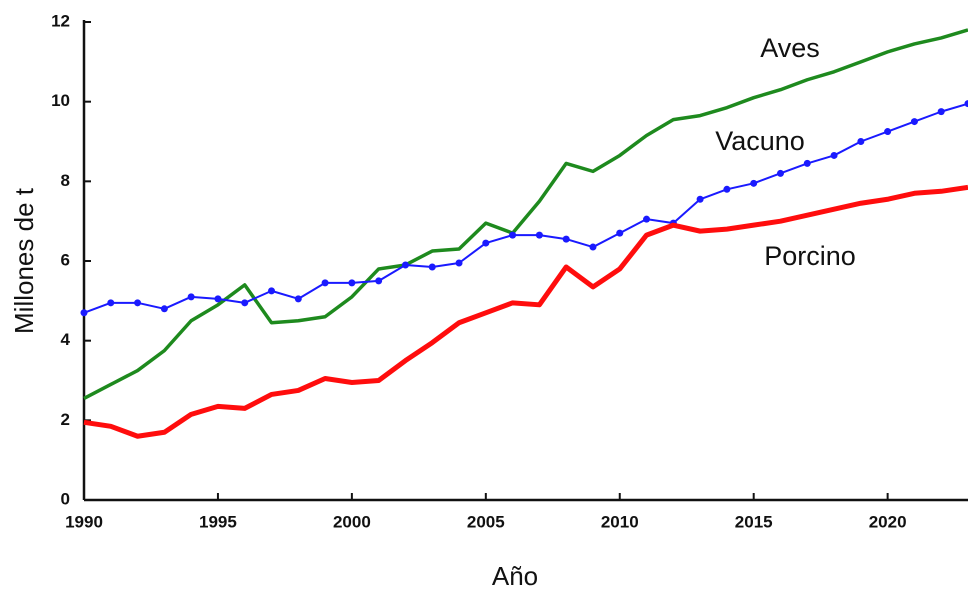 This screenshot has height=595, width=968. What do you see at coordinates (65, 419) in the screenshot?
I see `y-tick-label: 2` at bounding box center [65, 419].